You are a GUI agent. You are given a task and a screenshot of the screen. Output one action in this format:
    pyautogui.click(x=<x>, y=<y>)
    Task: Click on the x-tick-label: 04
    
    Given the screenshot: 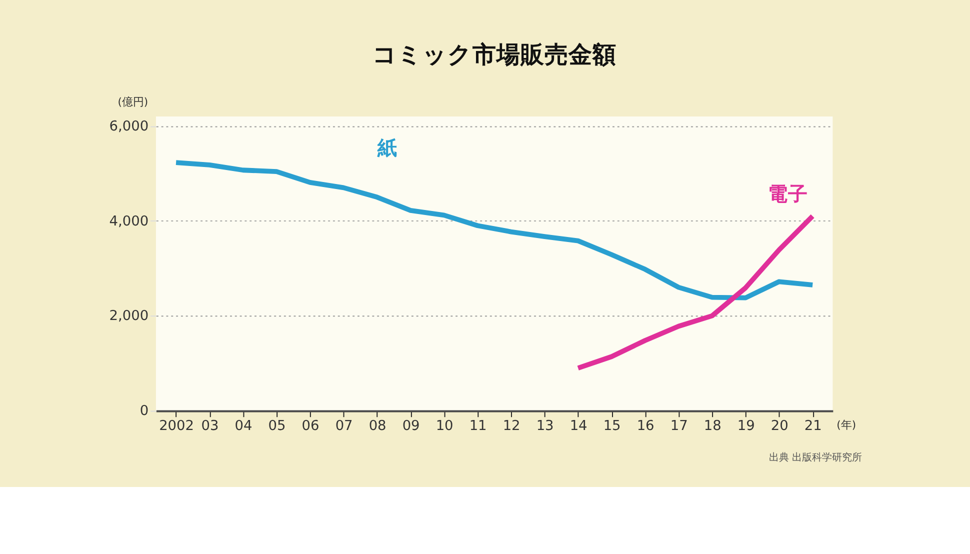 What is the action you would take?
    pyautogui.click(x=243, y=426)
    